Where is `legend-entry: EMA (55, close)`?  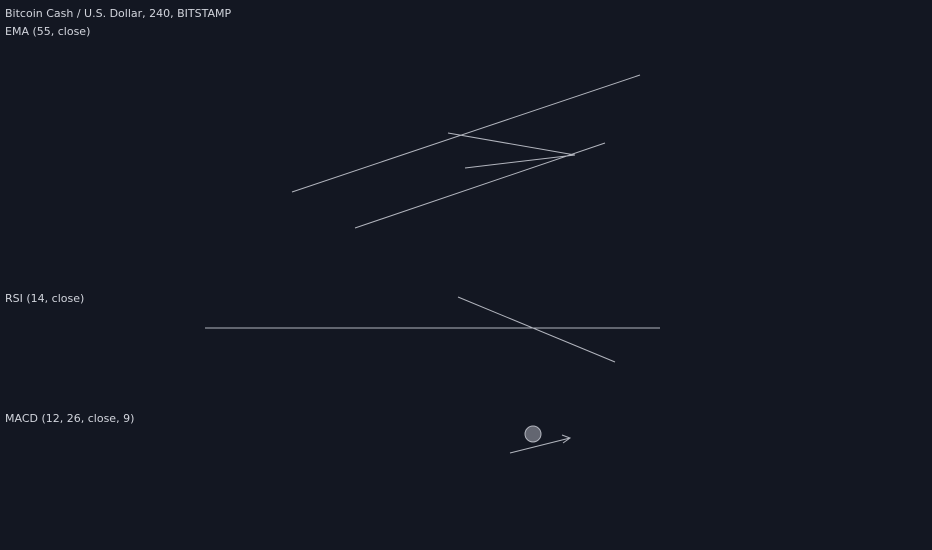 legend-entry: EMA (55, close) is located at coordinates (47, 31).